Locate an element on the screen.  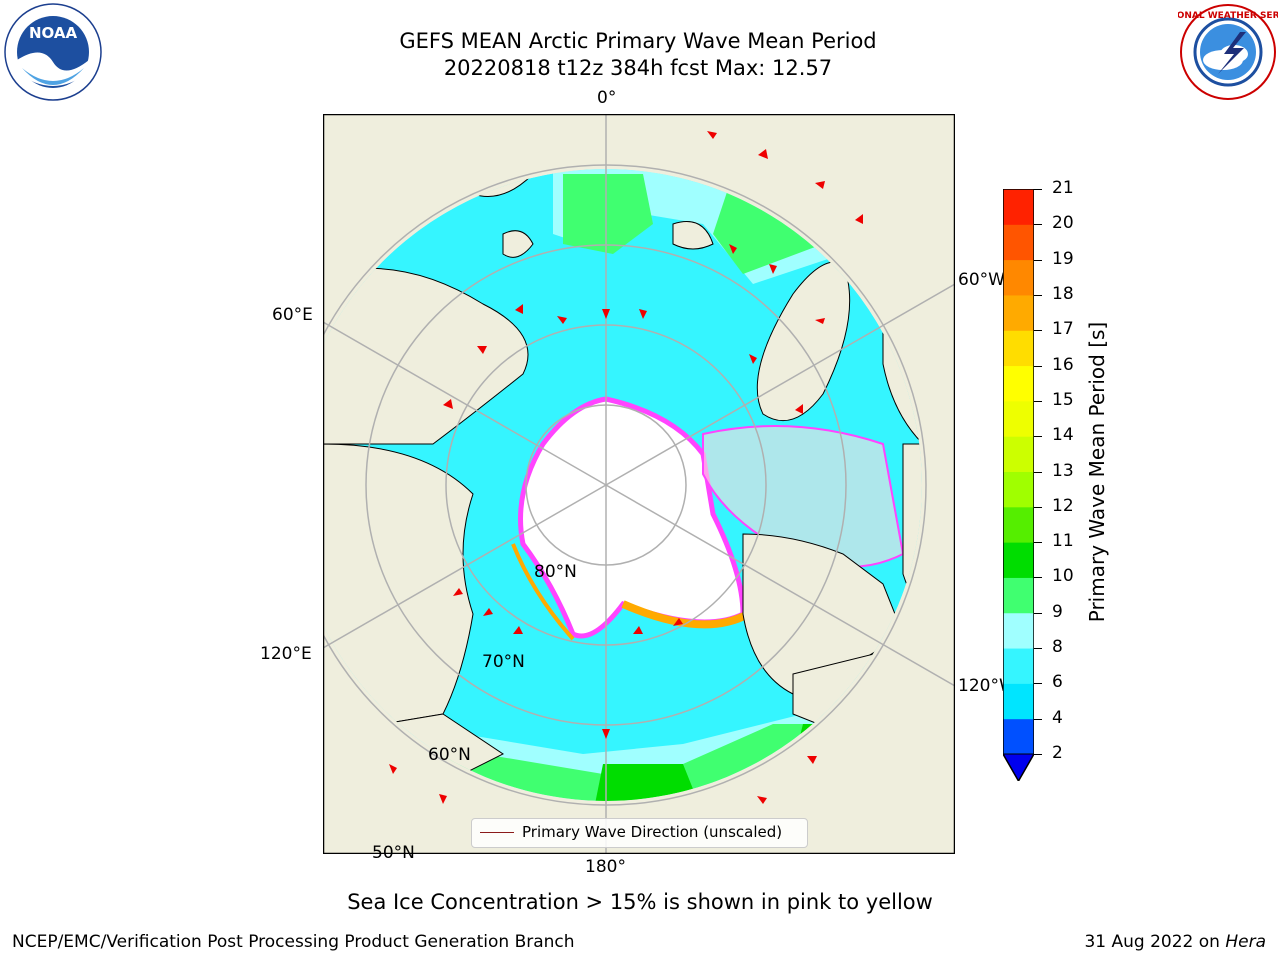
colorbar-tick-label: 14 is located at coordinates (1063, 435).